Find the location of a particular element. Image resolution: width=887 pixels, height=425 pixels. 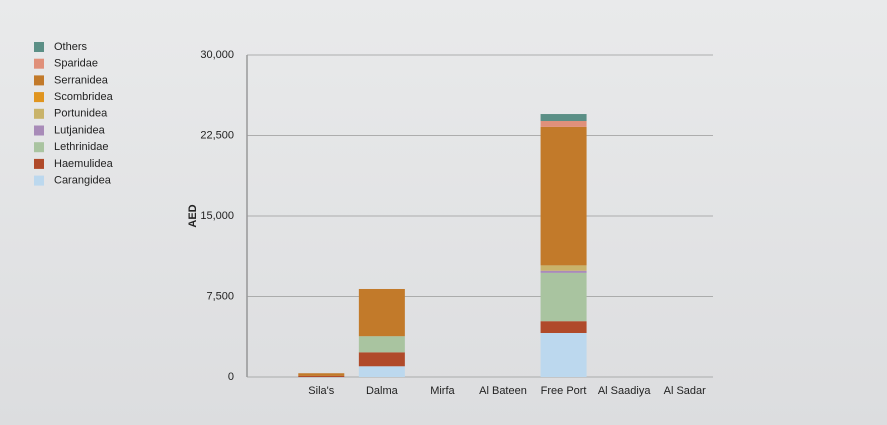

legend-label: Lethrinidae is located at coordinates (81, 147).